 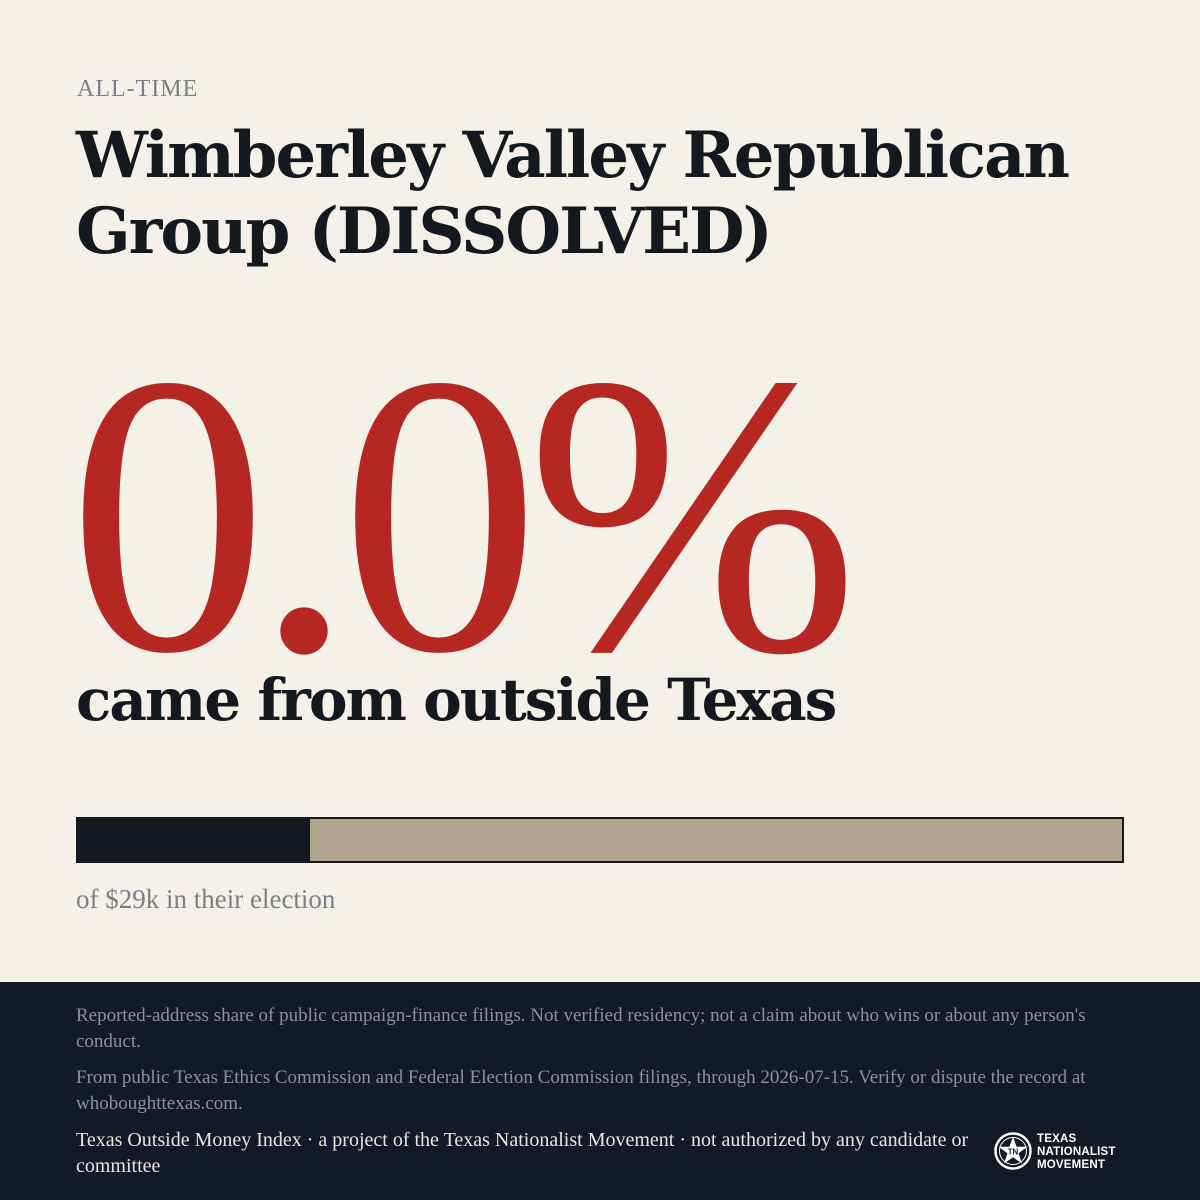 I want to click on logo-line-3: MOVEMENT, so click(x=1071, y=1165).